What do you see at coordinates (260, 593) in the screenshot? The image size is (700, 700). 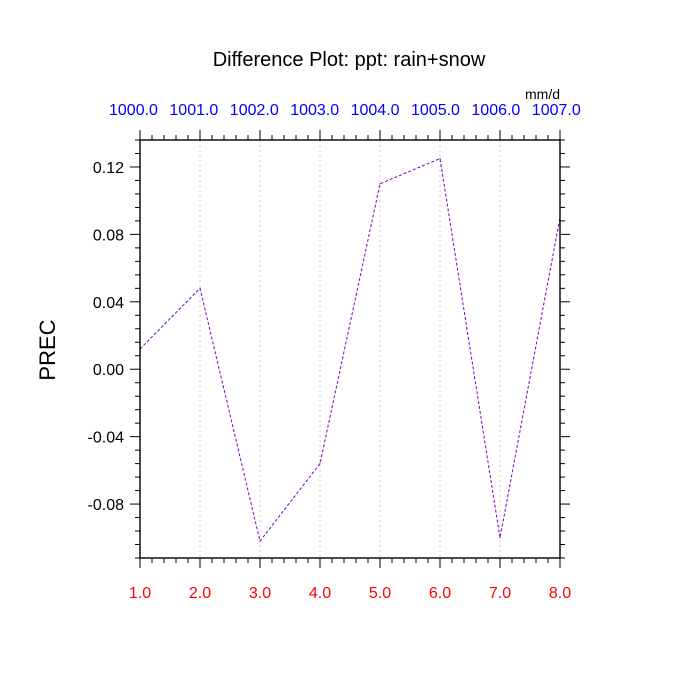 I see `x-tick-label: 3.0` at bounding box center [260, 593].